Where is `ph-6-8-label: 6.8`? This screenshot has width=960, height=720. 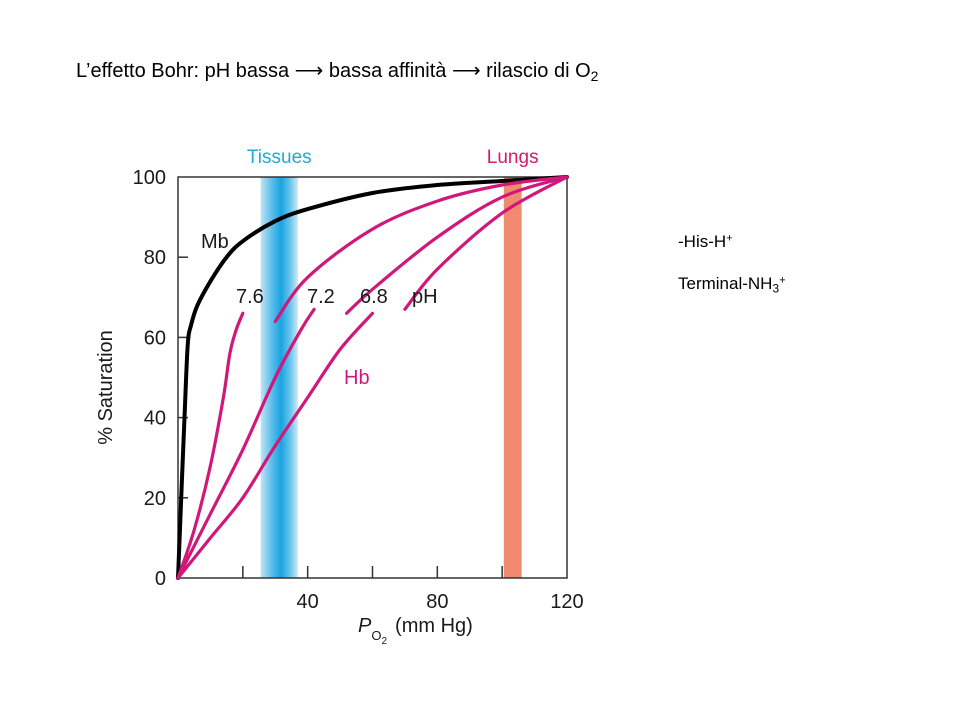 ph-6-8-label: 6.8 is located at coordinates (374, 297).